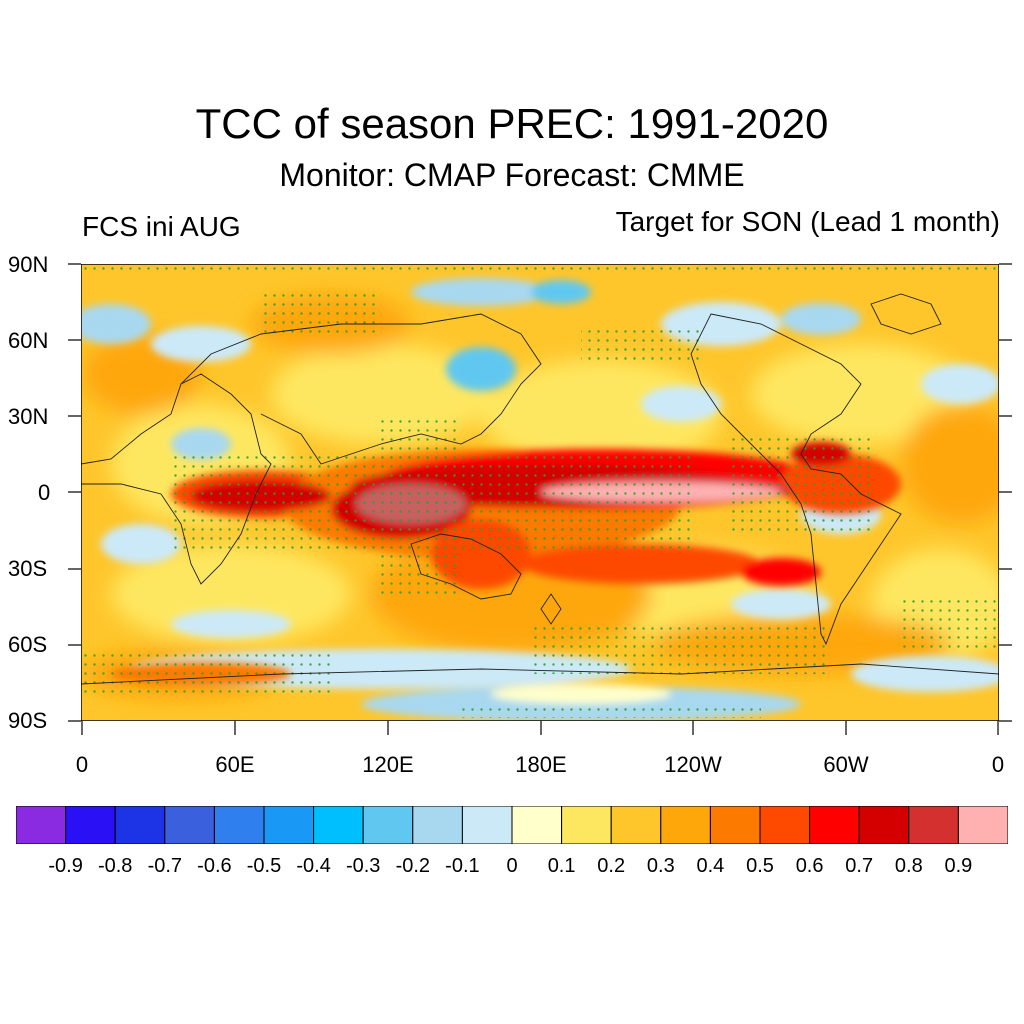 This screenshot has height=1024, width=1024. What do you see at coordinates (28, 720) in the screenshot?
I see `lat-tick-label: 90S` at bounding box center [28, 720].